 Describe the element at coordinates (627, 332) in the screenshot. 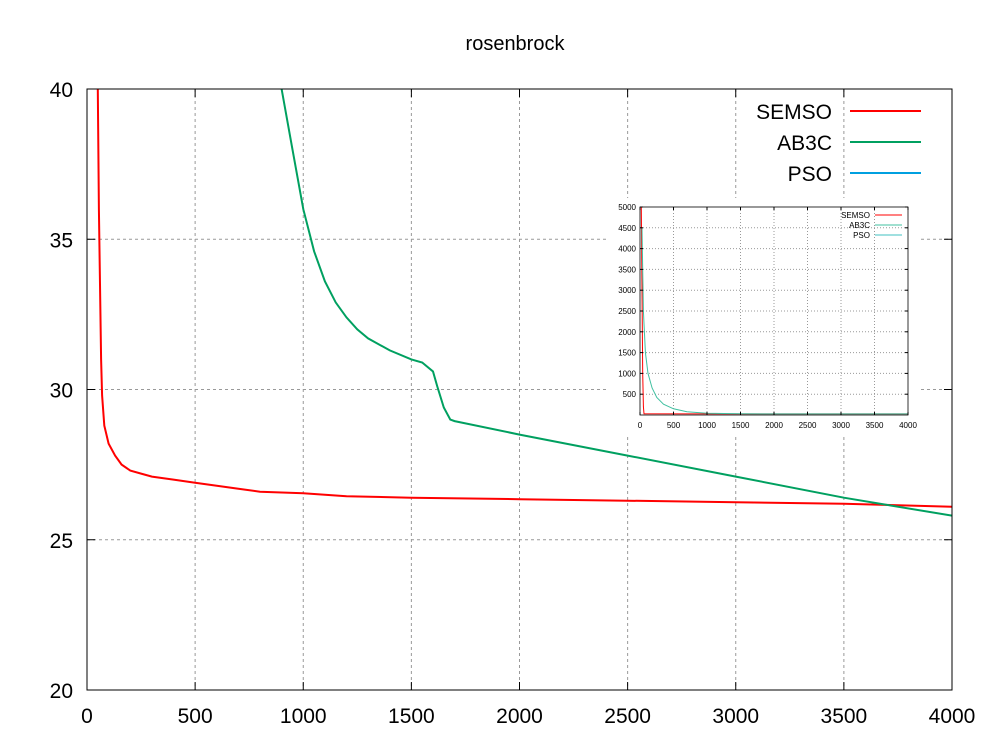

I see `y-tick-label: 2000` at that location.